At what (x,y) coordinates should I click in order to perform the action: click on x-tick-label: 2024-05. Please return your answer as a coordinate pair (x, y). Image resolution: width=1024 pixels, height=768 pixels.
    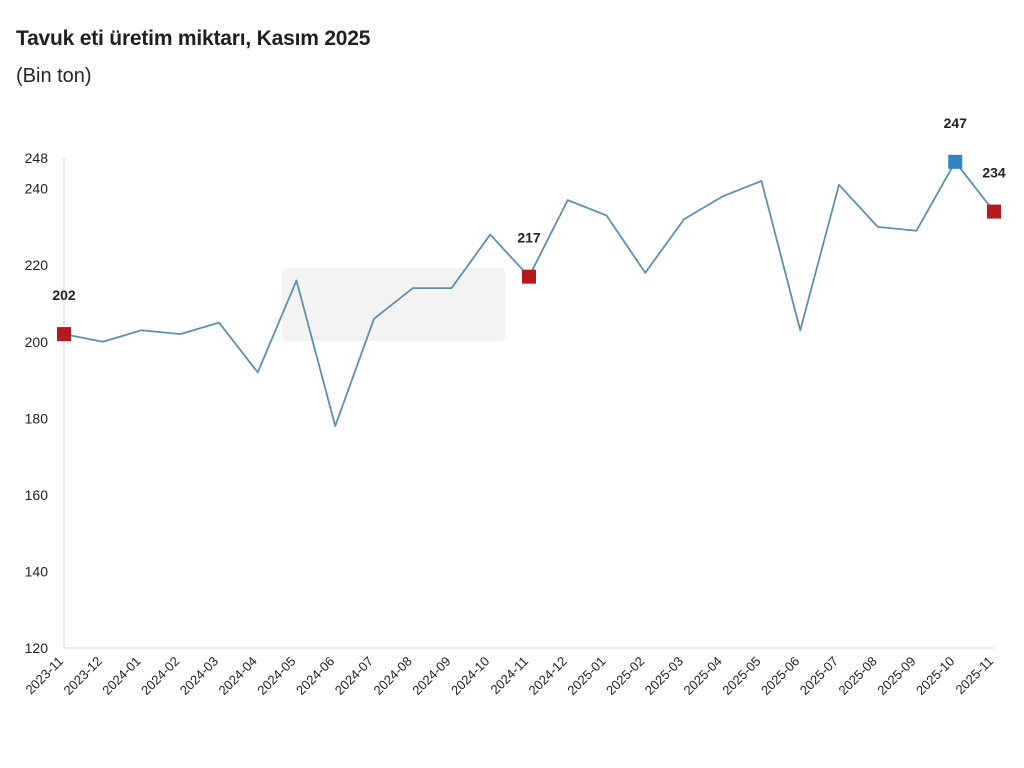
    Looking at the image, I should click on (276, 676).